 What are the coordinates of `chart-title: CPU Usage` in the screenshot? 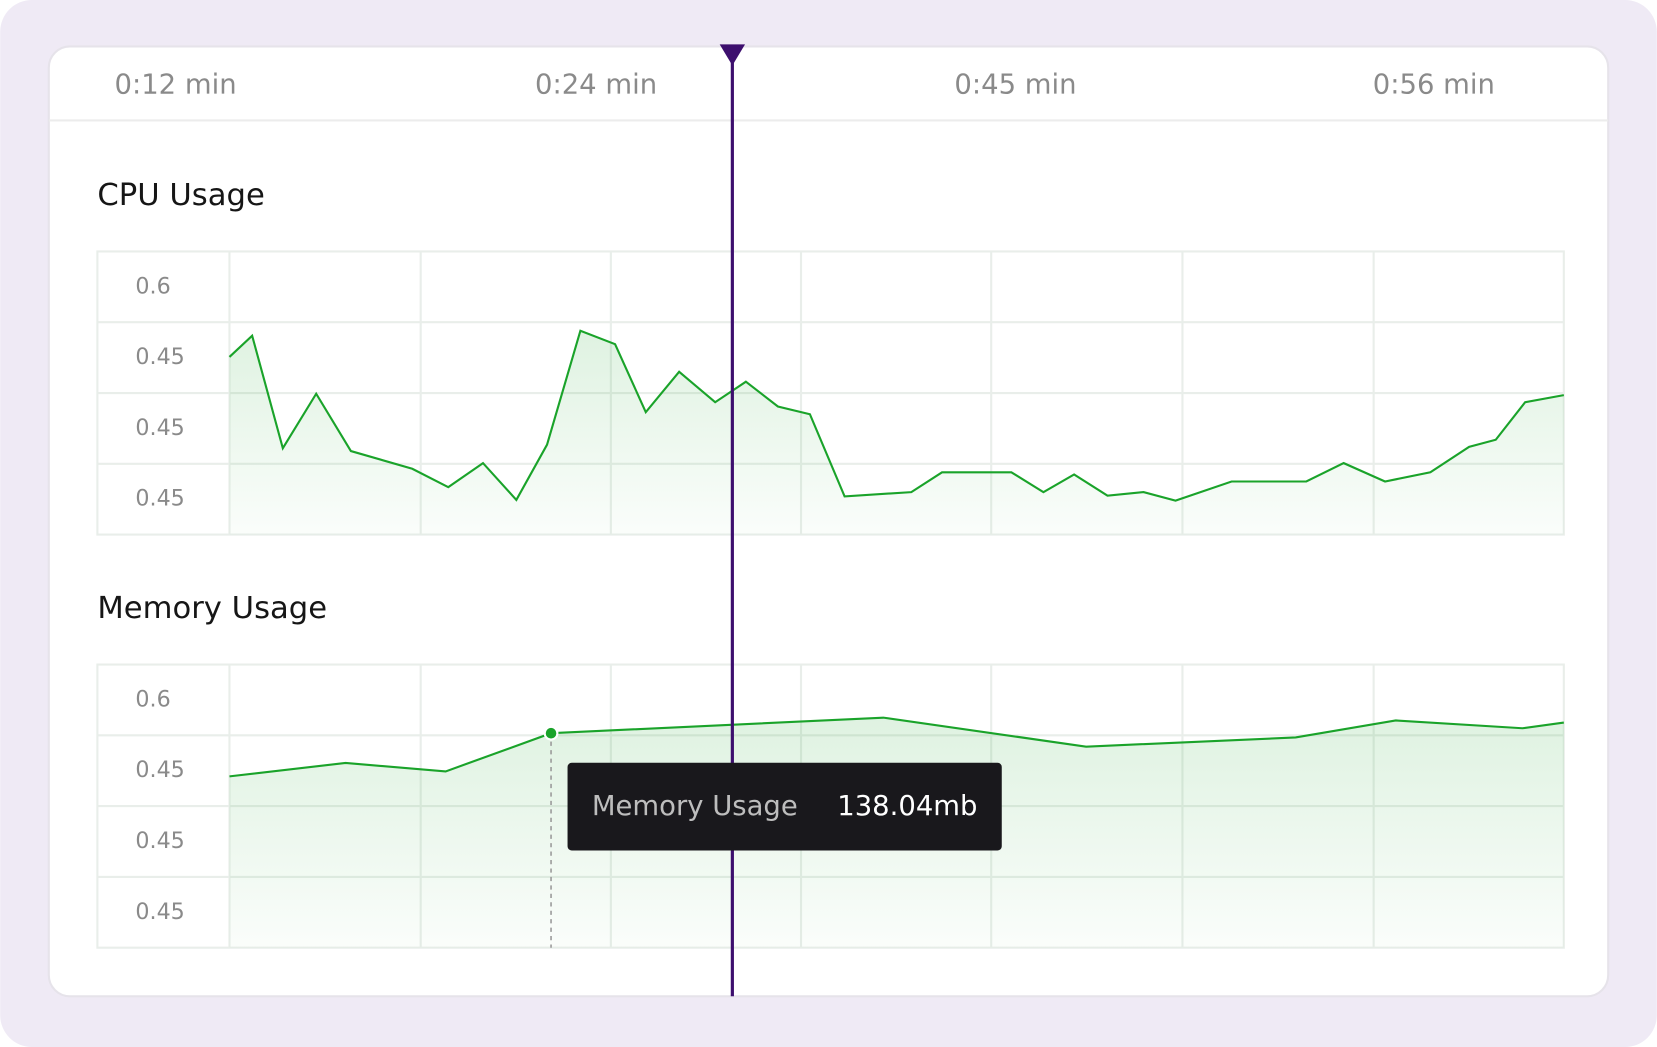 It's located at (180, 195).